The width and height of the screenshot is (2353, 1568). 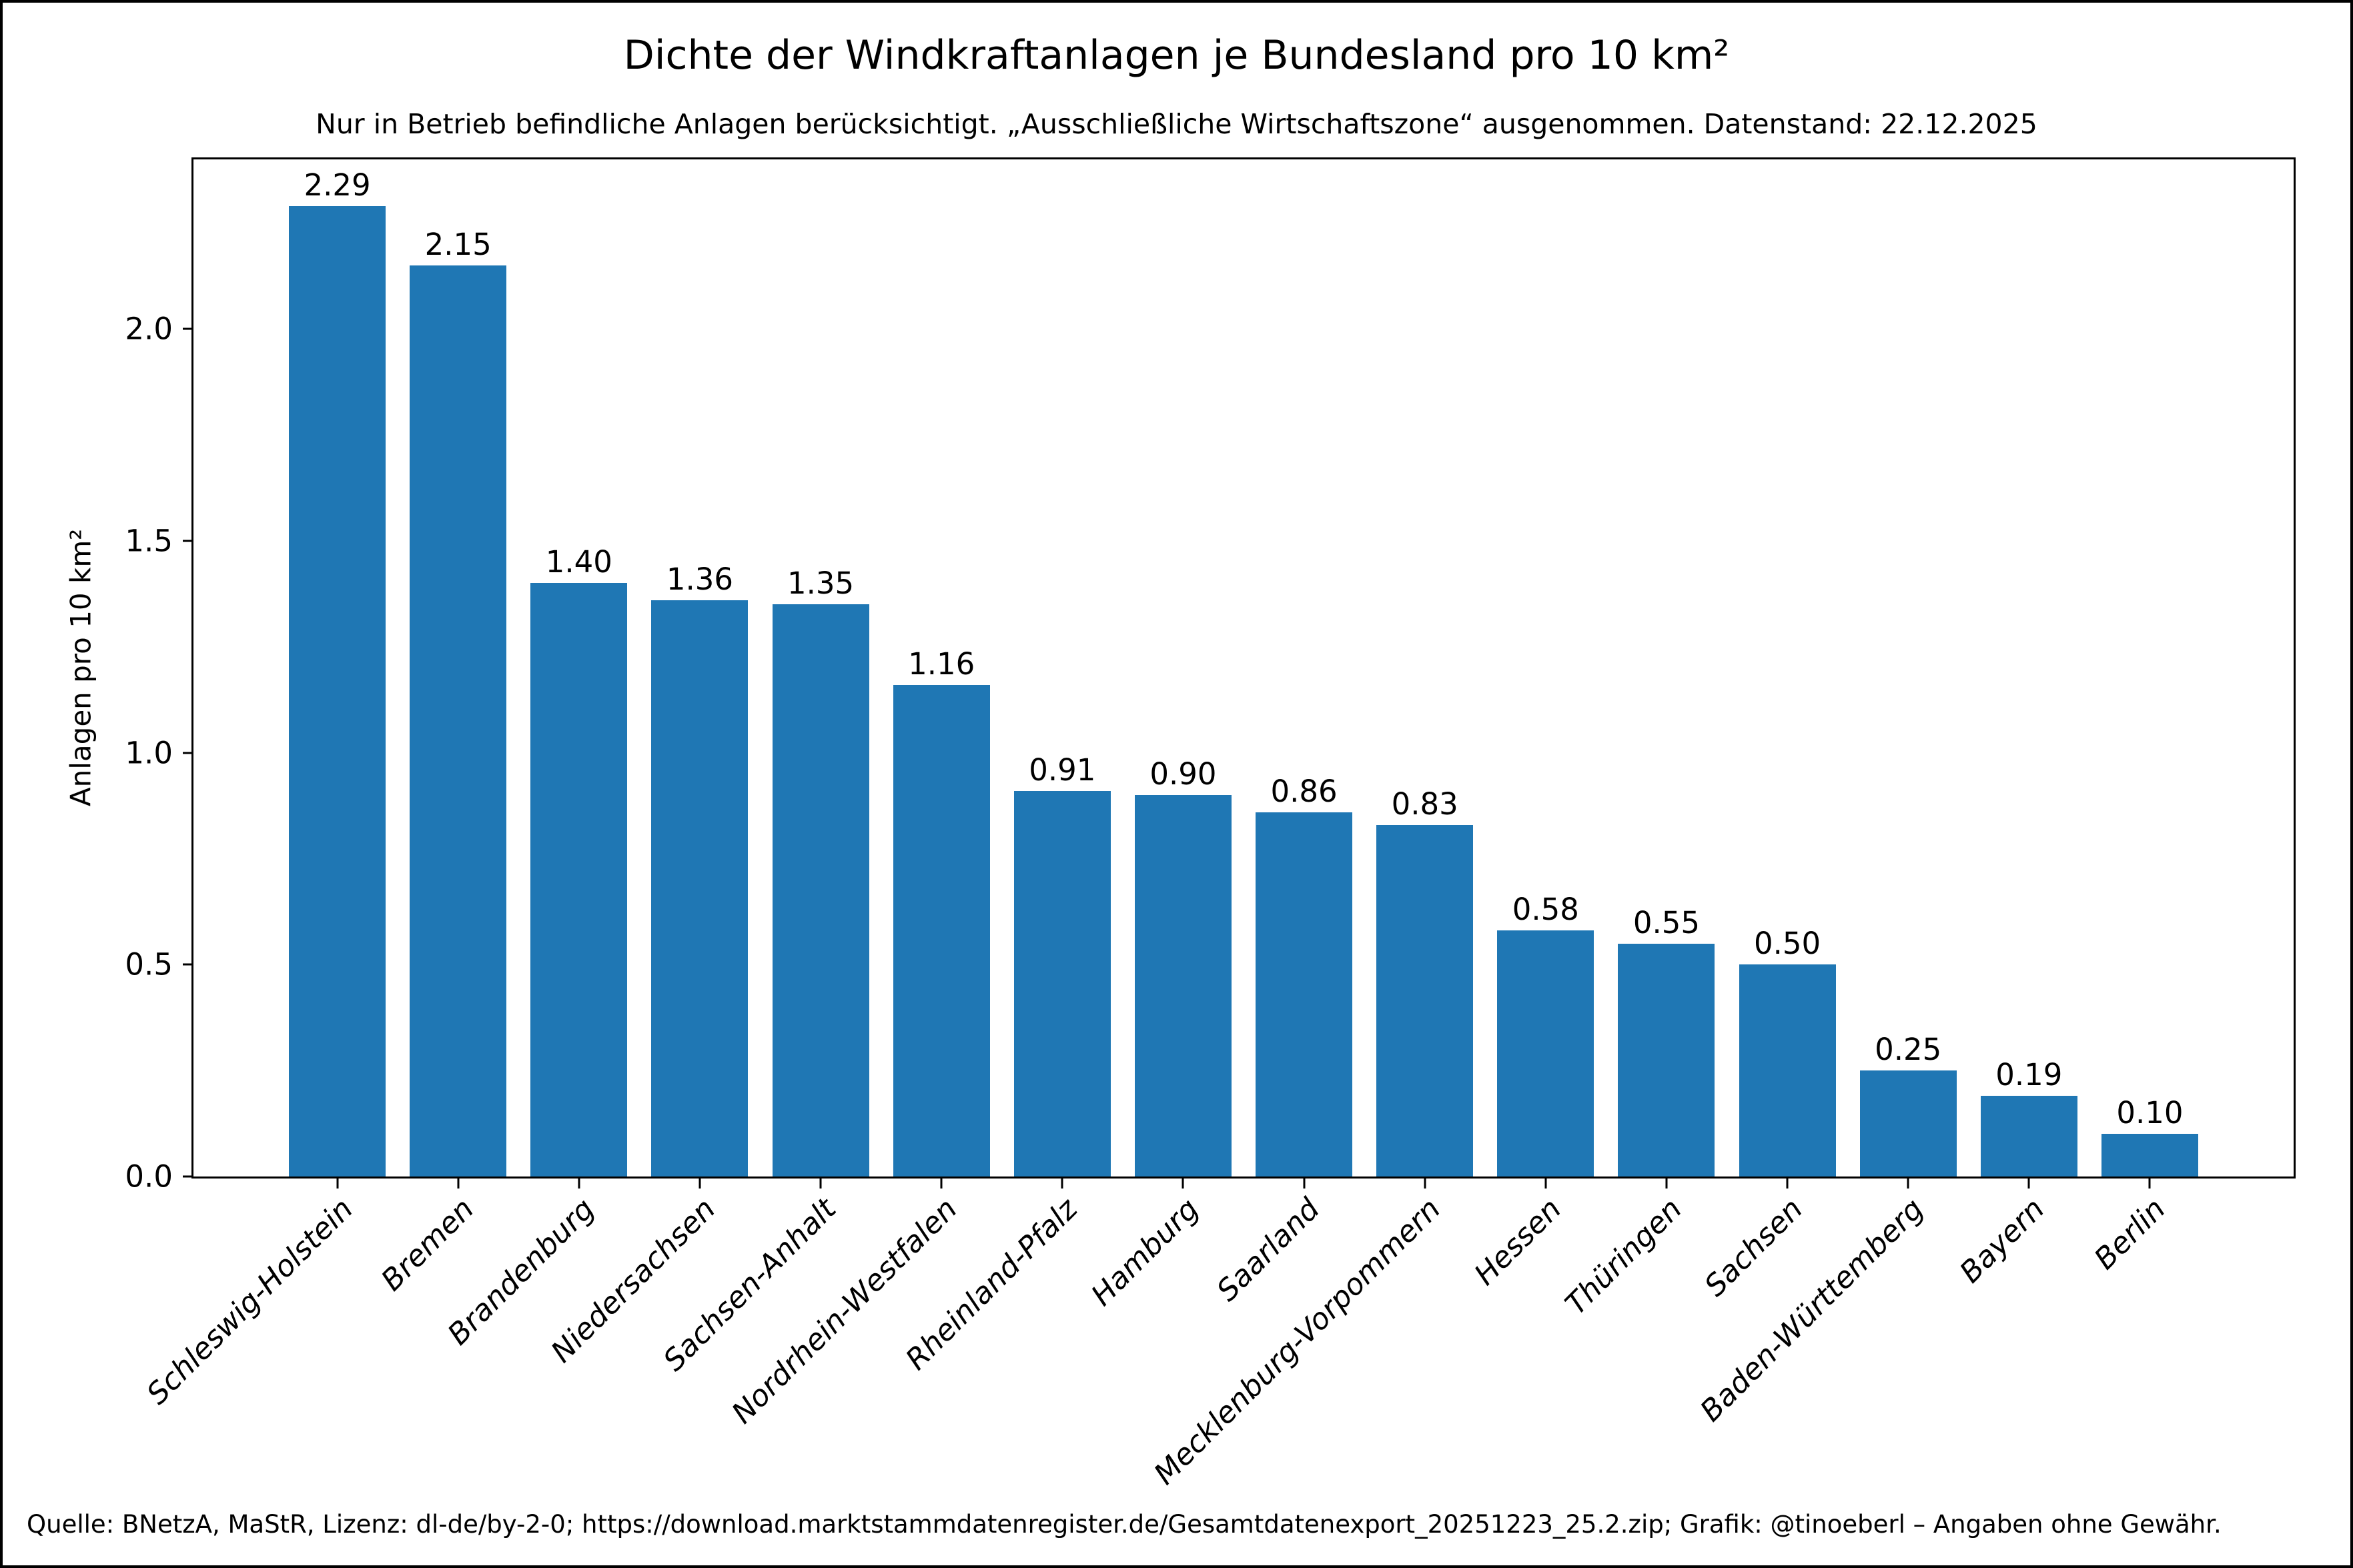 I want to click on bar-value-label: 0.58, so click(x=1545, y=910).